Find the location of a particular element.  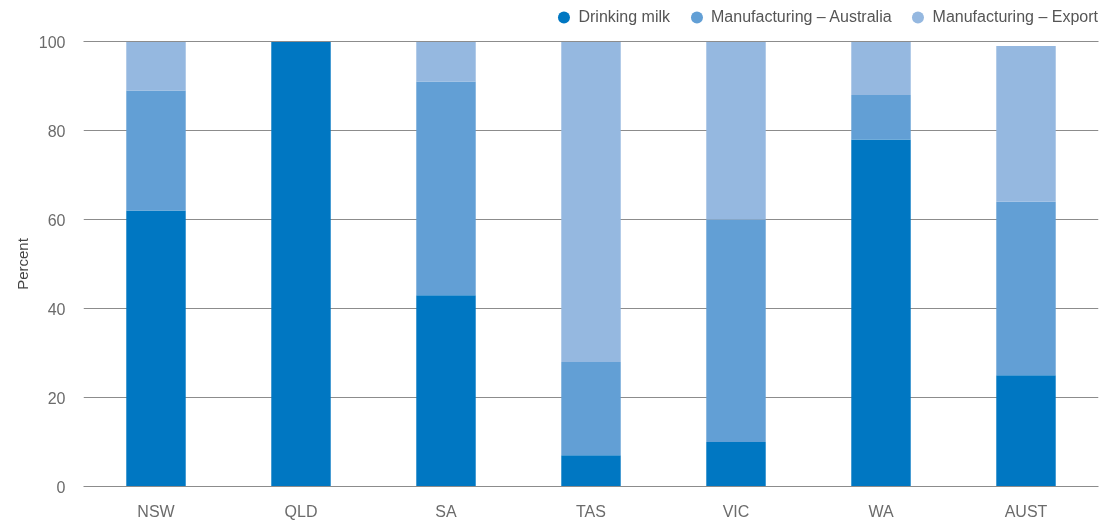

y-tick-label: 20 is located at coordinates (56, 398).